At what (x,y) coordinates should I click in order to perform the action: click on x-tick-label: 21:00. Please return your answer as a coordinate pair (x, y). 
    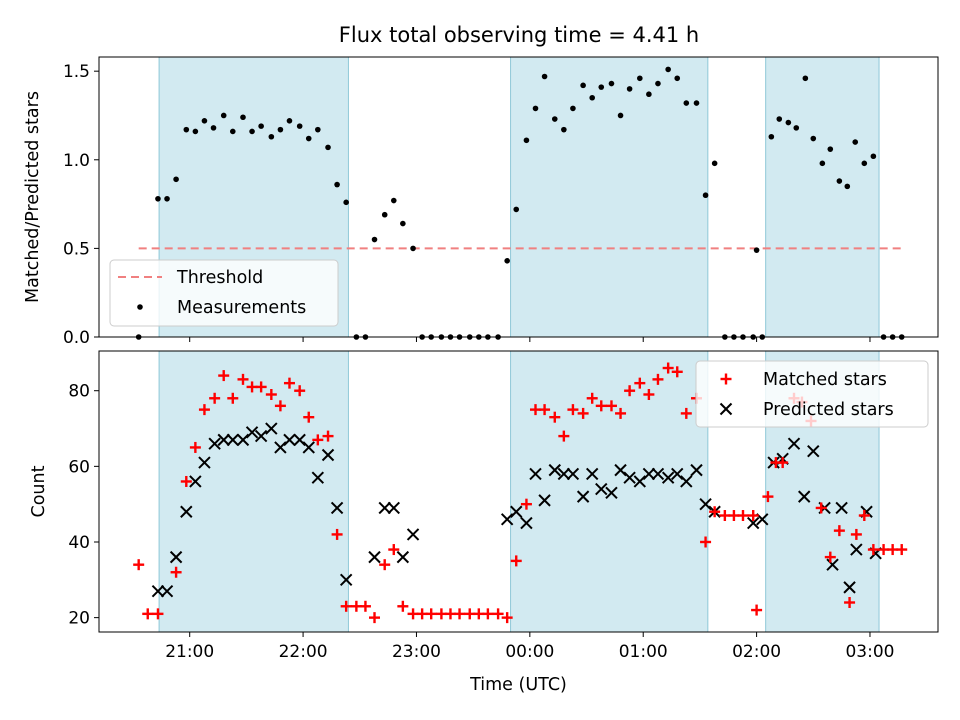
    Looking at the image, I should click on (189, 652).